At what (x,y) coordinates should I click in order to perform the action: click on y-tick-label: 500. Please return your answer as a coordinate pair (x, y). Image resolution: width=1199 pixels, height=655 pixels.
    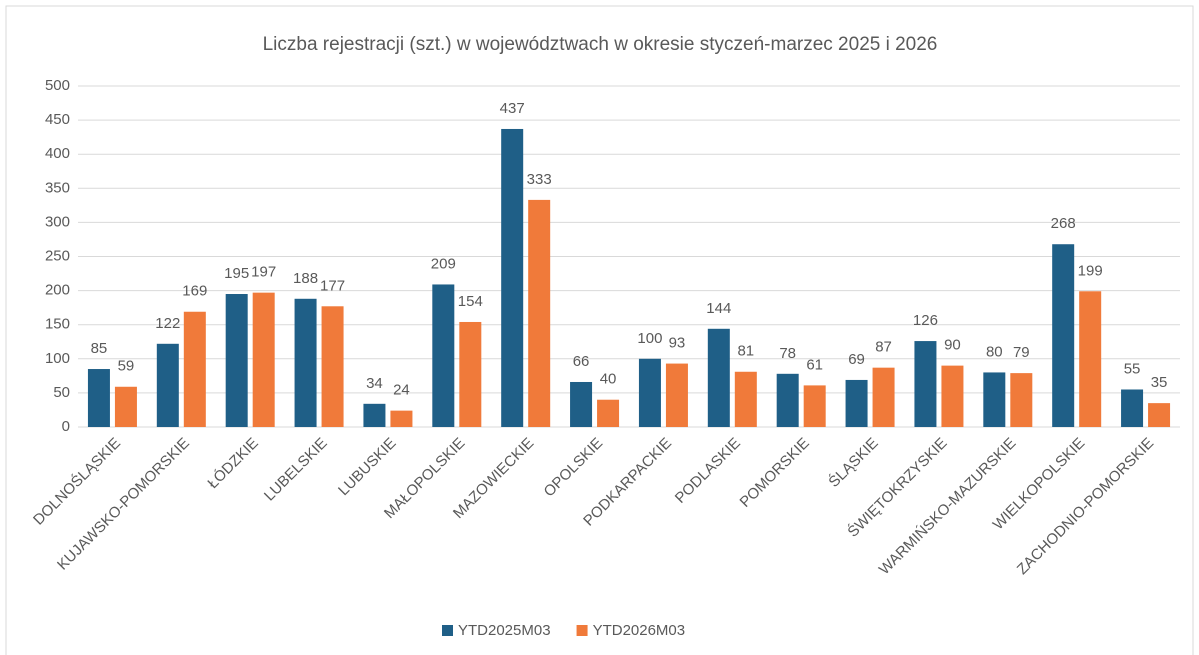
    Looking at the image, I should click on (57, 85).